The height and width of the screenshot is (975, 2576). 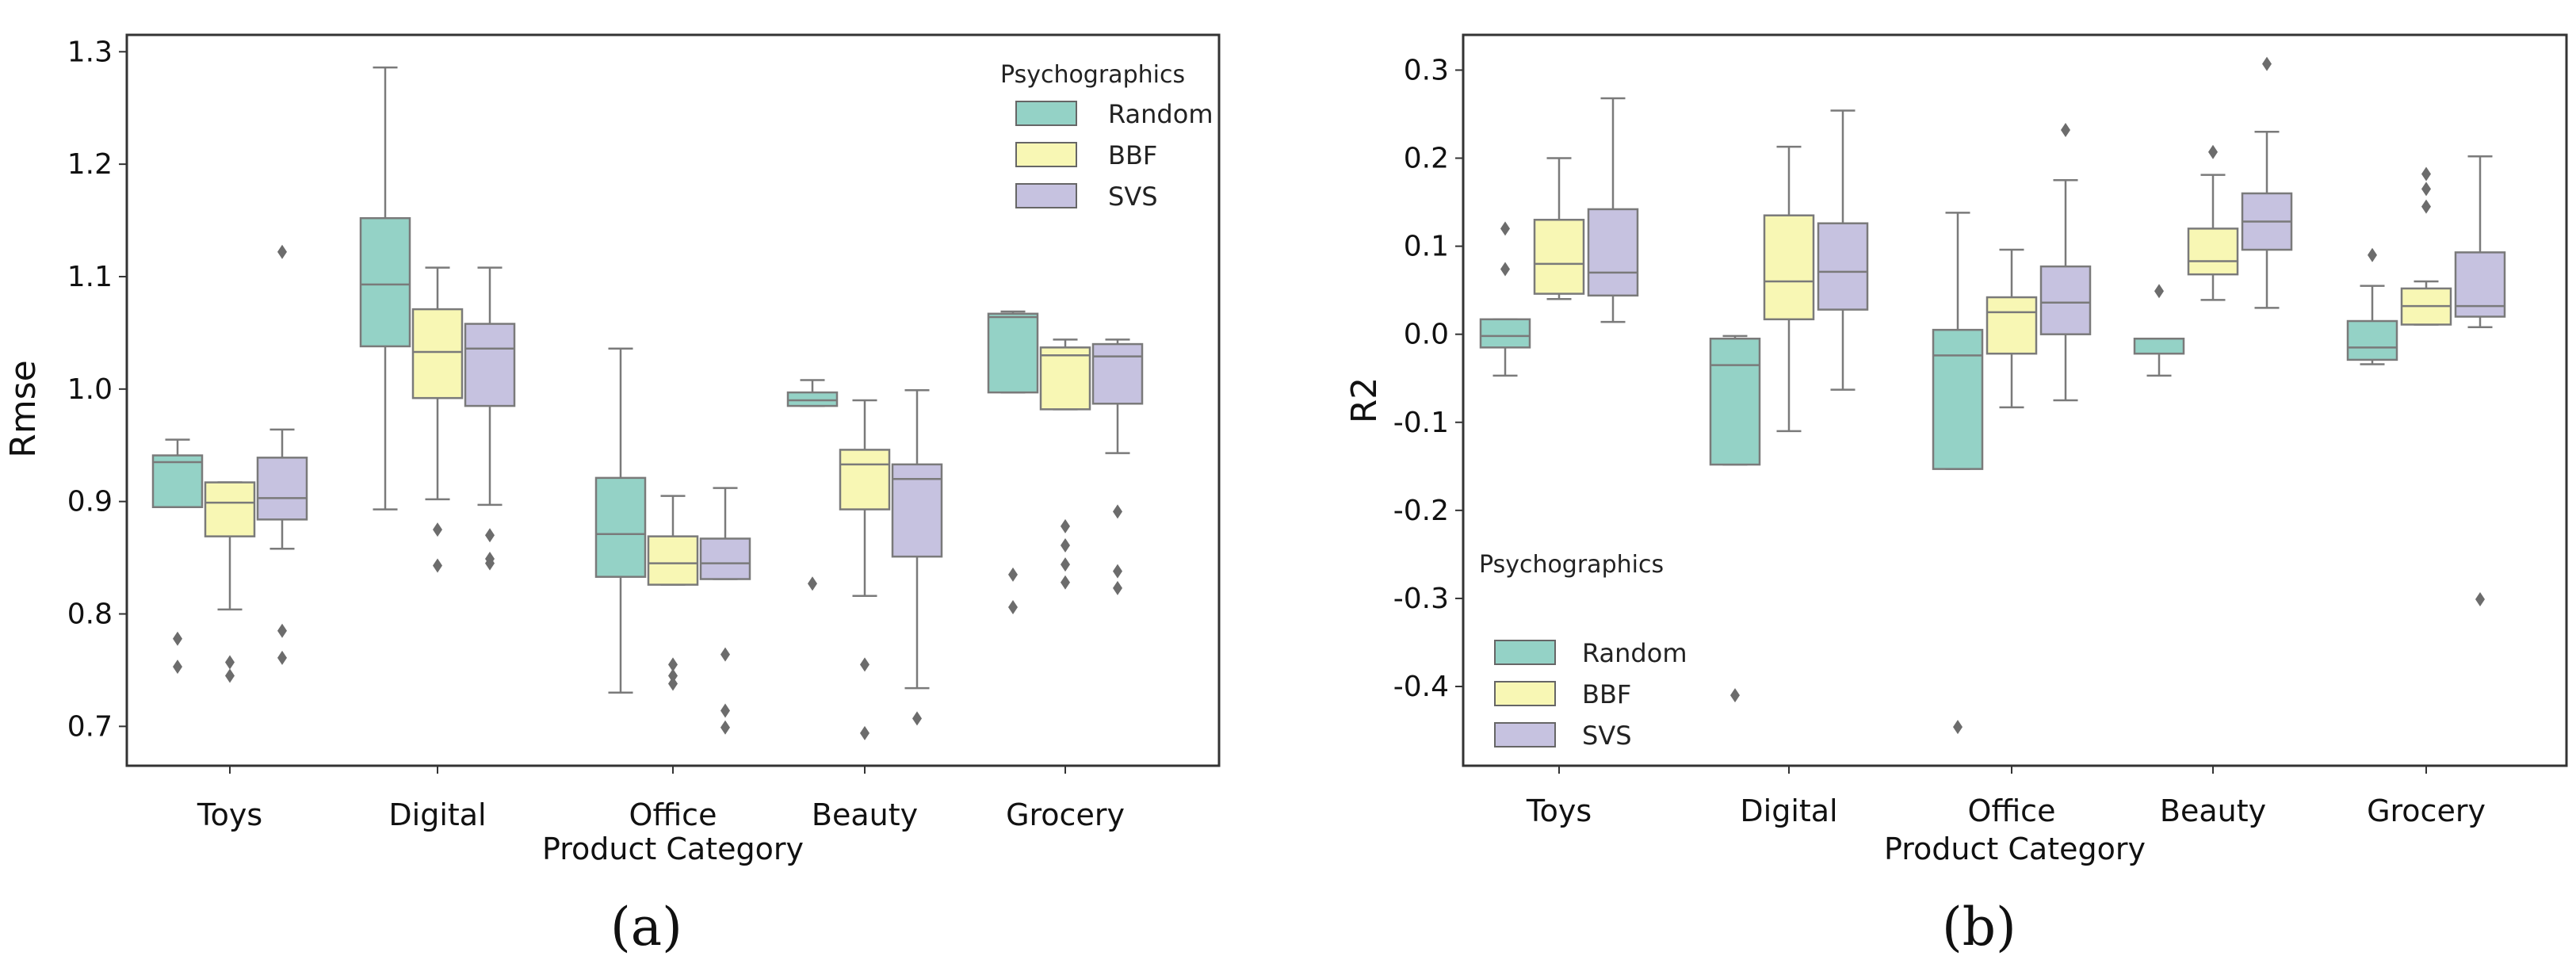 I want to click on y-ticks-b: 0.3 0.2 0.1 0.0 -0.1 -0.2 -0.3 -0.4, so click(x=1428, y=378).